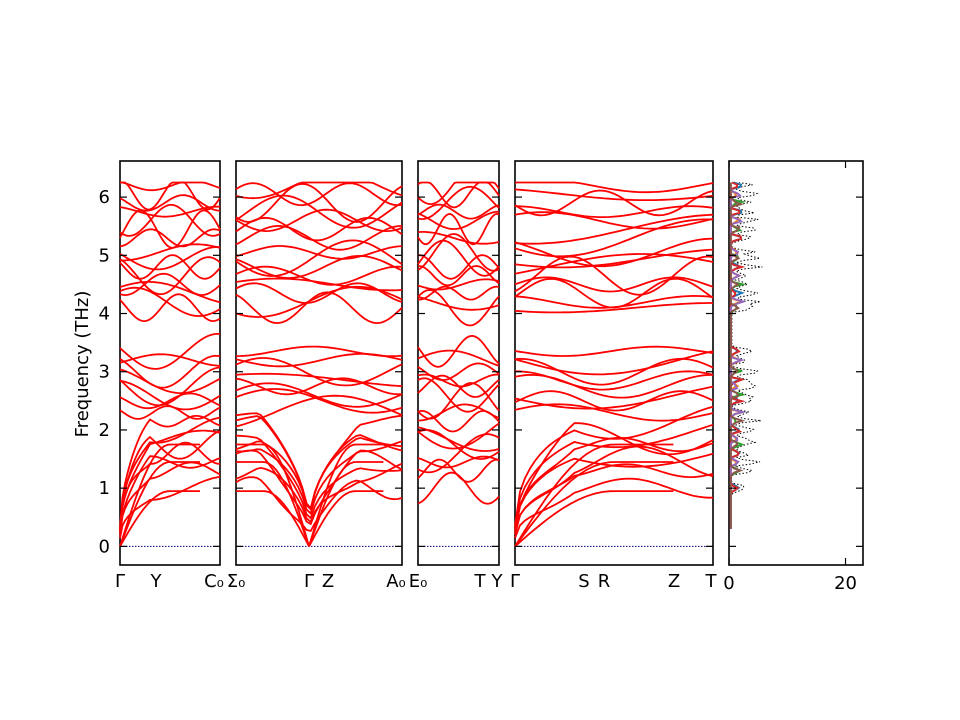 This screenshot has width=960, height=720. What do you see at coordinates (236, 581) in the screenshot?
I see `x-tick-label: Σ₀` at bounding box center [236, 581].